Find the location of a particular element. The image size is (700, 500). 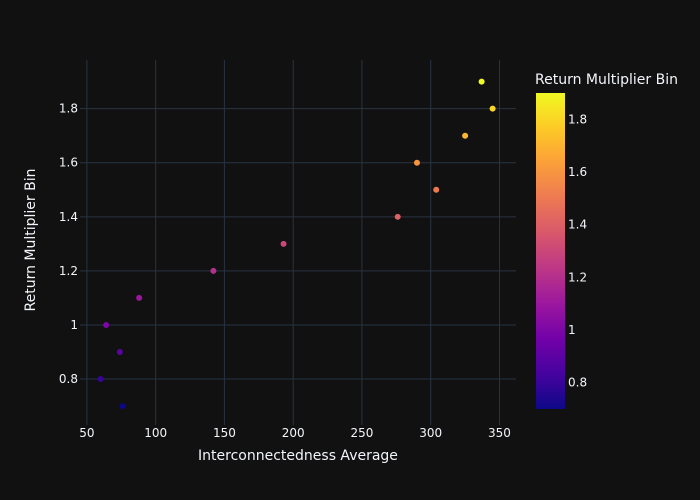

colorbar-tick-label: 1.4 is located at coordinates (577, 225).